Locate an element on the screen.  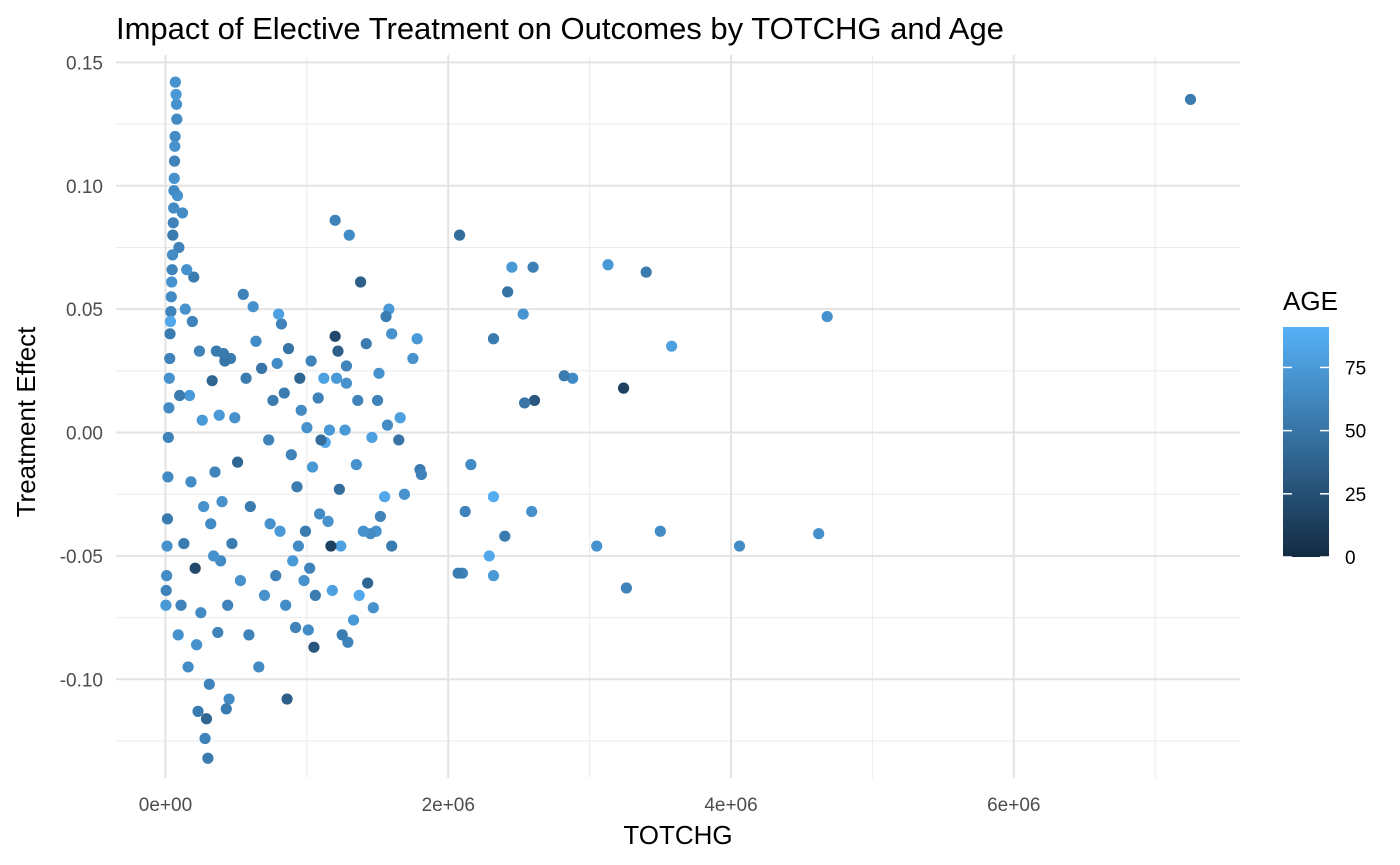
x-tick-label: 0e+00 is located at coordinates (165, 805).